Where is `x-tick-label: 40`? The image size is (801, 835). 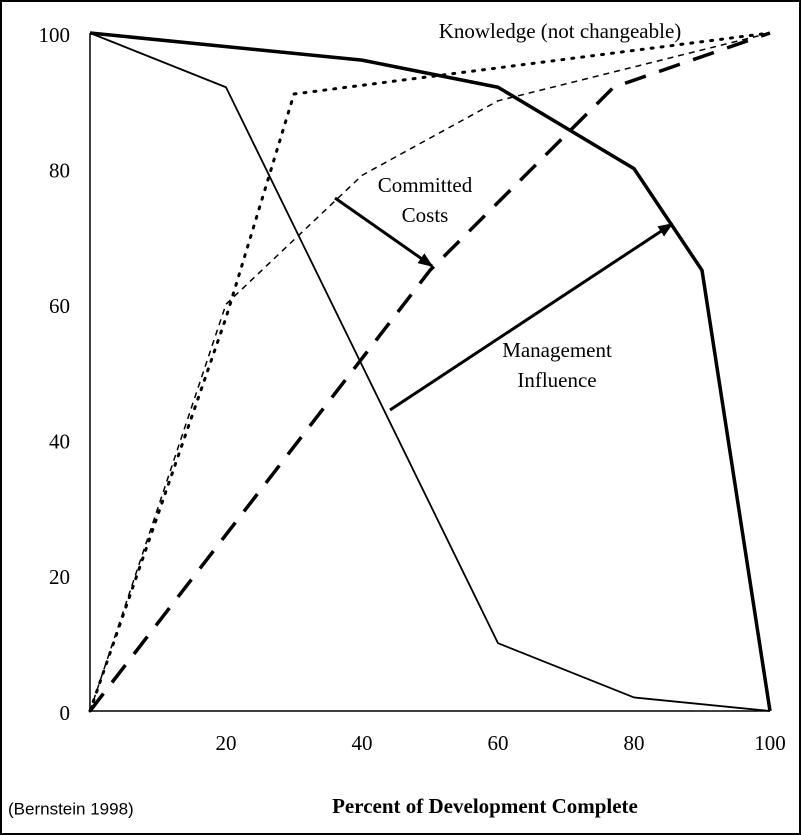
x-tick-label: 40 is located at coordinates (362, 743).